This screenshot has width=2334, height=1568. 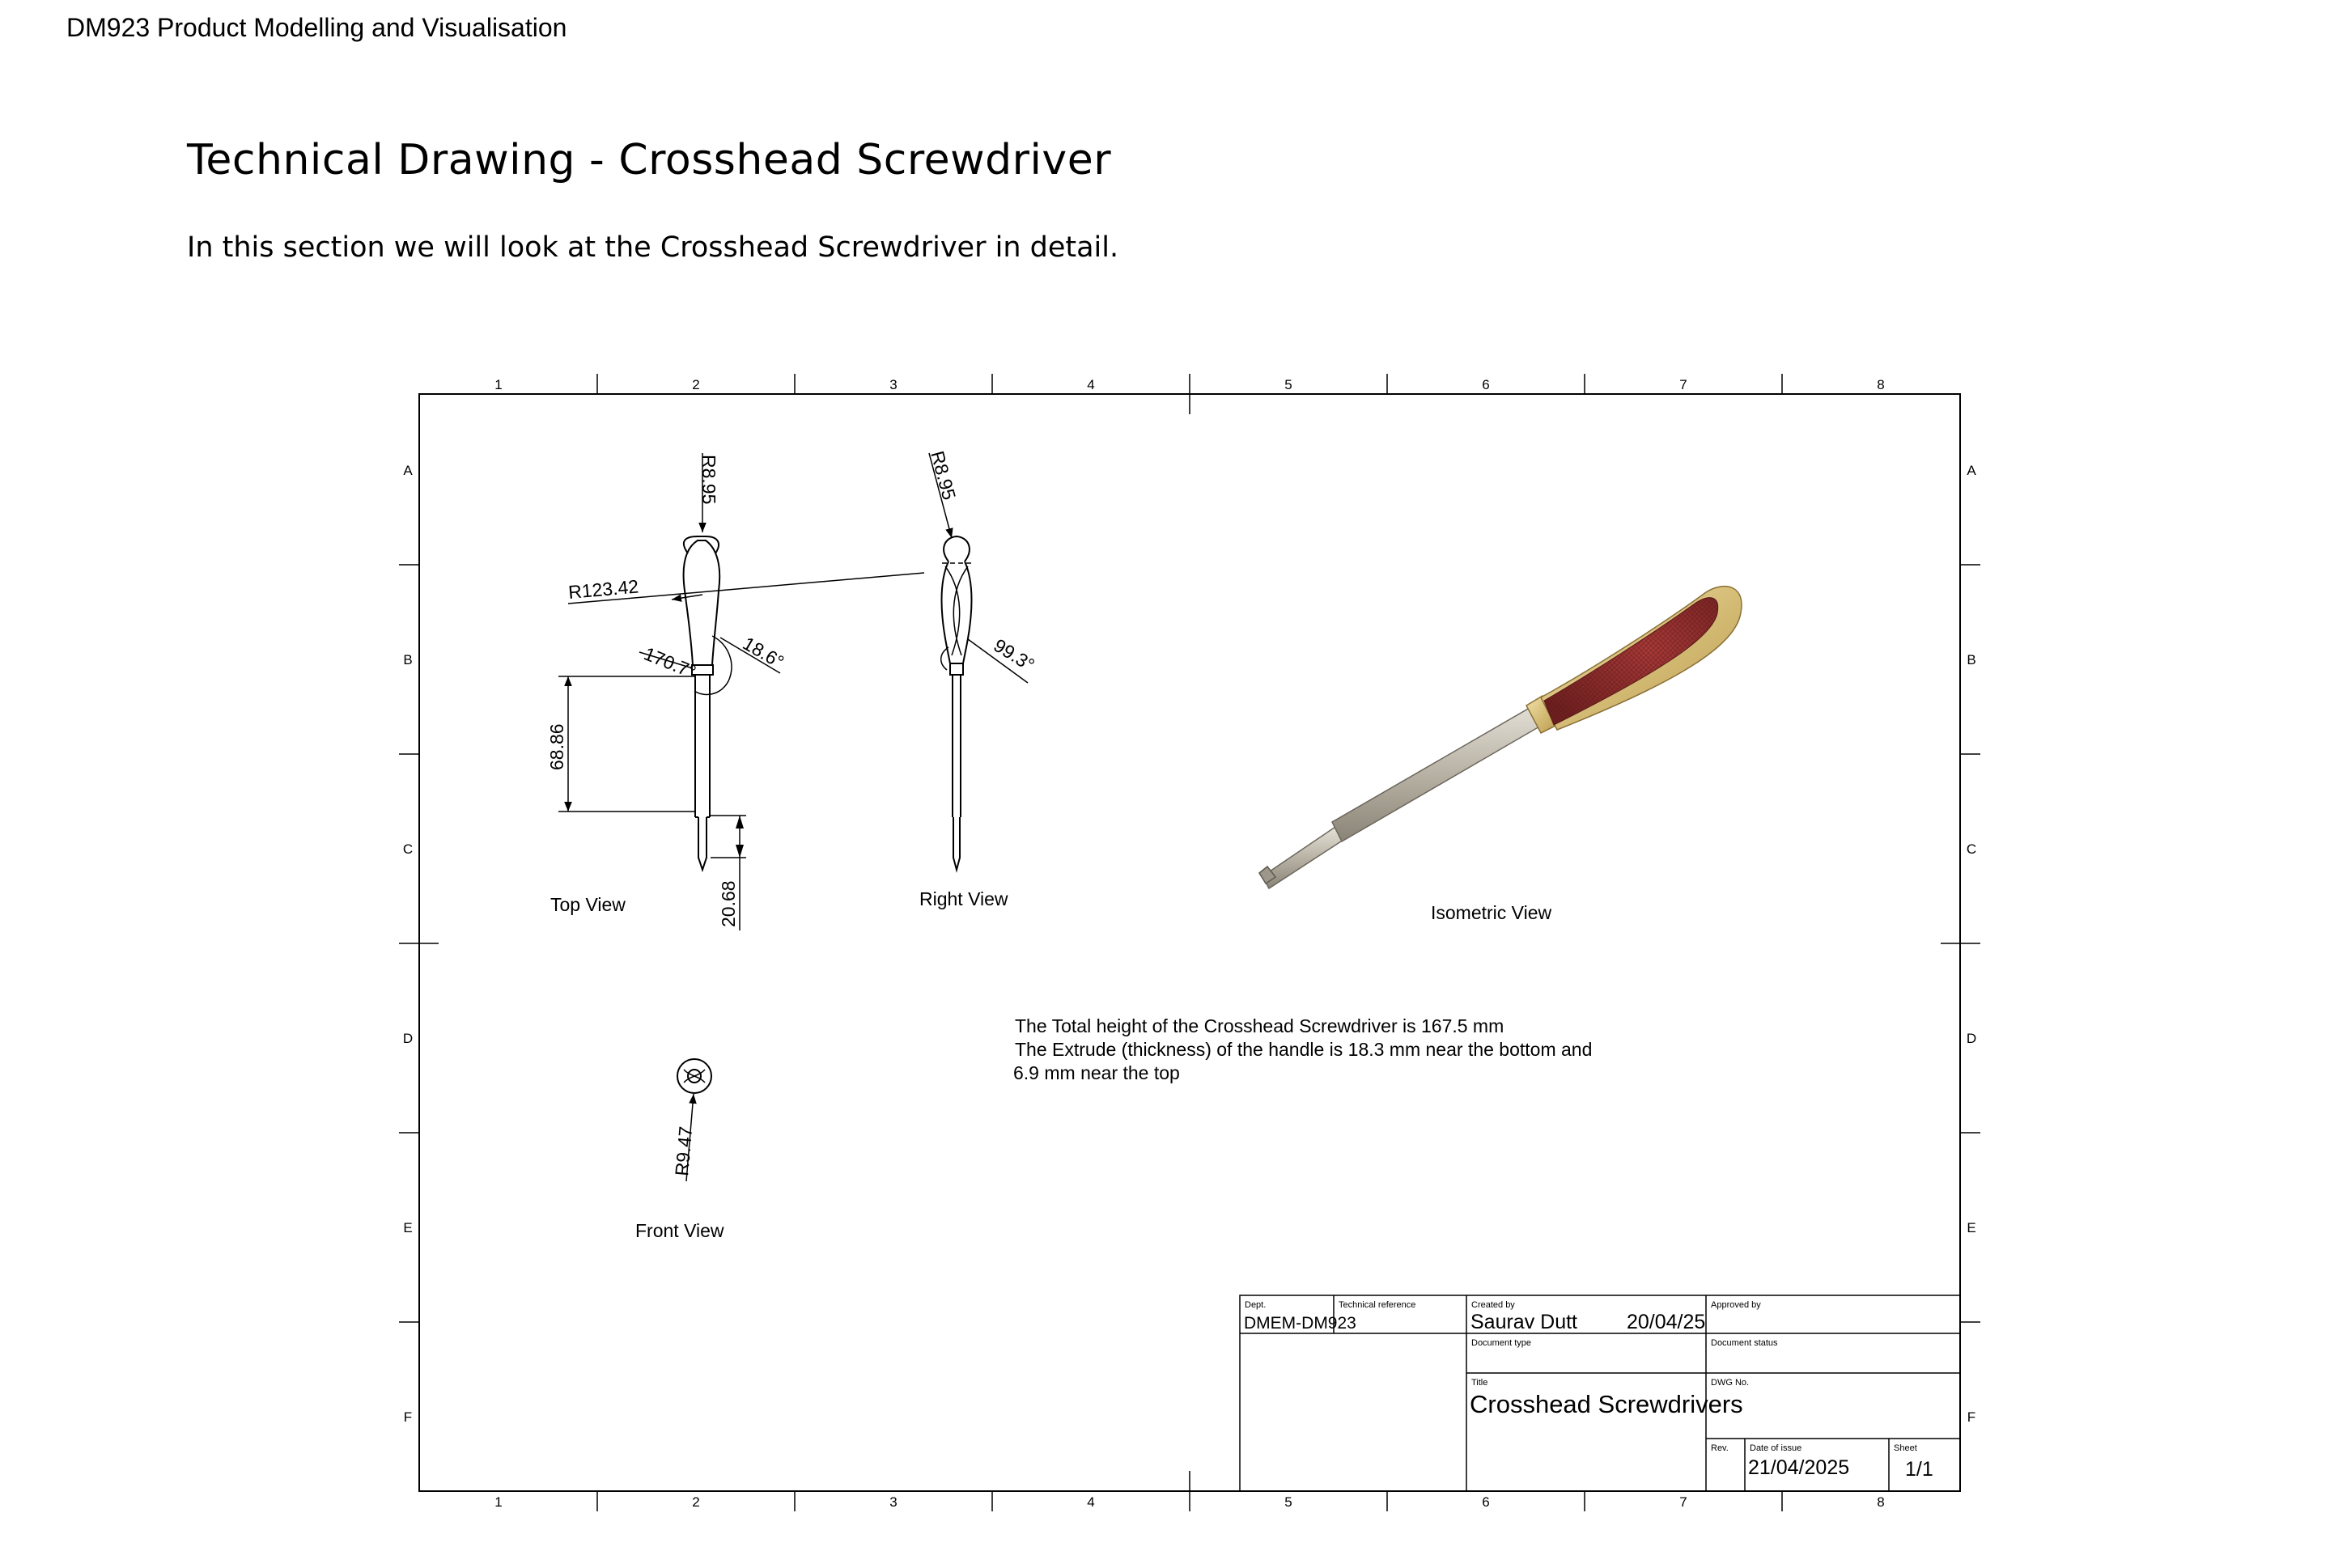 I want to click on label-top-view: Top View, so click(x=588, y=905).